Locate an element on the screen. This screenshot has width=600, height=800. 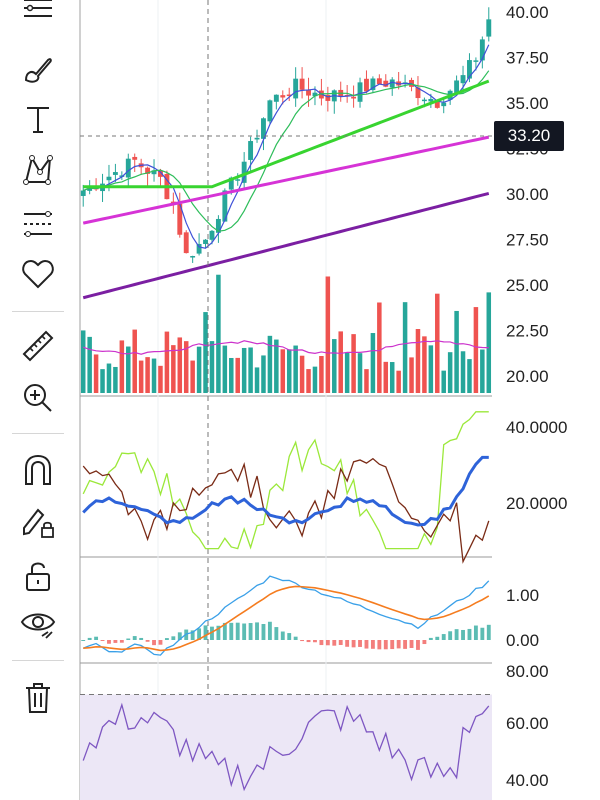
macd-axis-label: 1.00 is located at coordinates (522, 595).